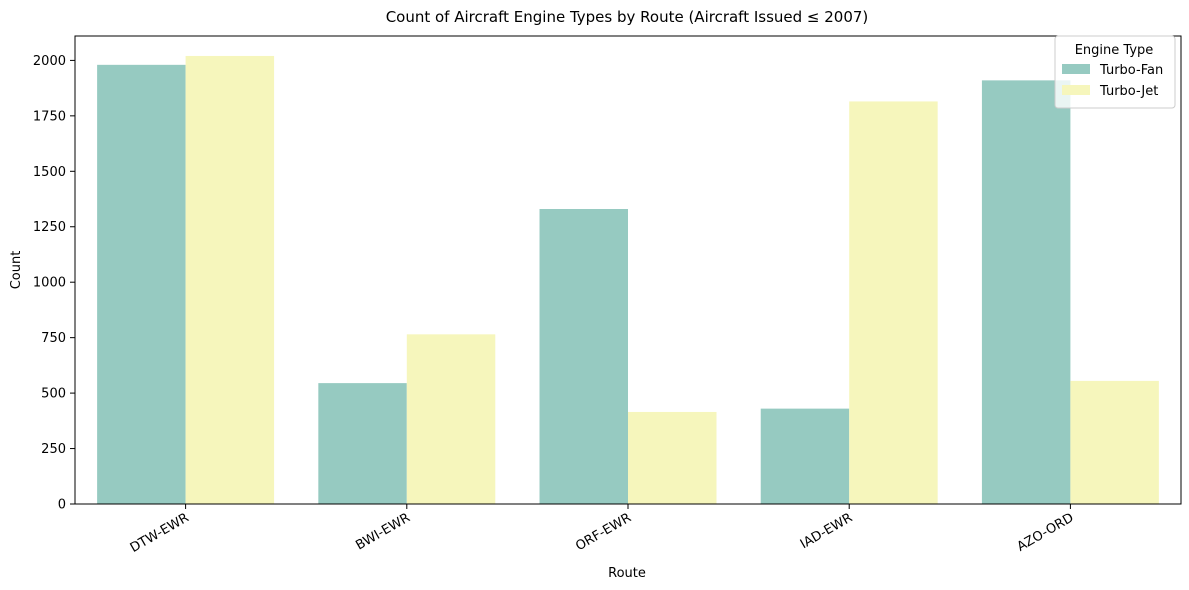  What do you see at coordinates (160, 533) in the screenshot?
I see `x-tick-label: DTW-EWR` at bounding box center [160, 533].